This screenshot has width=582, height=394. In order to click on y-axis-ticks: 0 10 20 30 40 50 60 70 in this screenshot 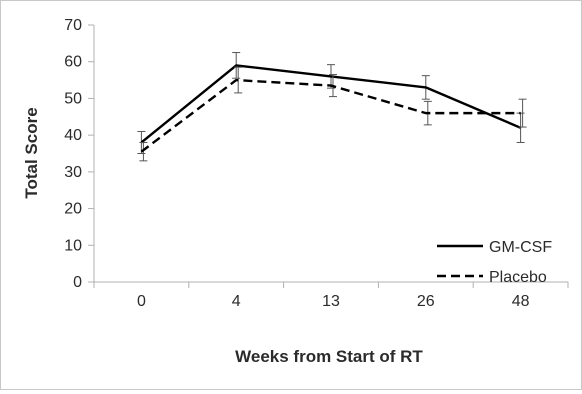, I will do `click(79, 154)`.